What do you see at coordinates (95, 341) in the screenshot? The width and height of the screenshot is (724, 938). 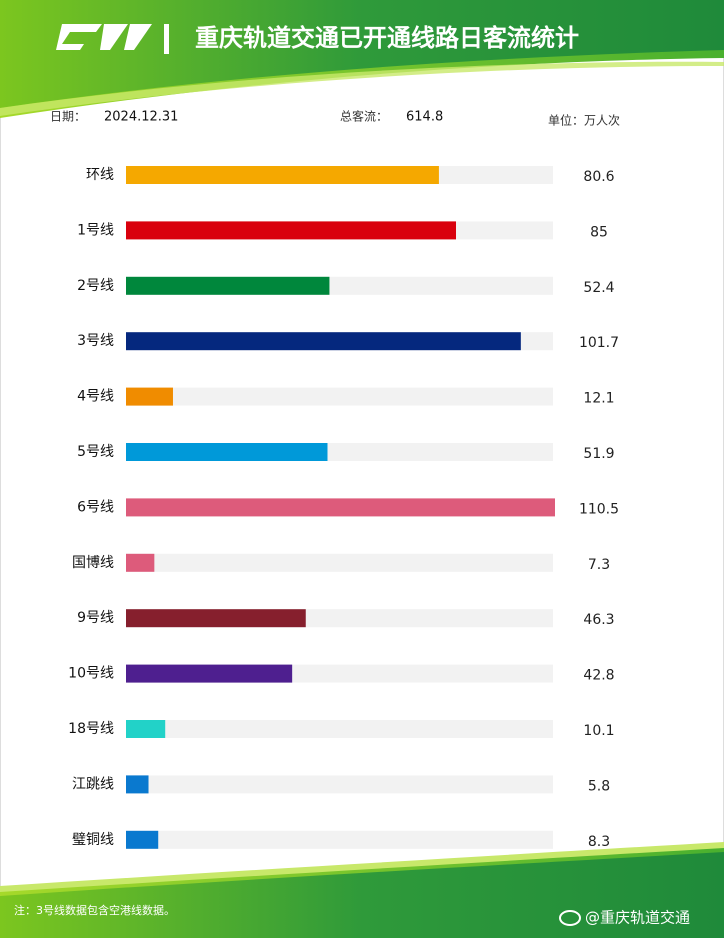 I see `category-label: 3号线` at bounding box center [95, 341].